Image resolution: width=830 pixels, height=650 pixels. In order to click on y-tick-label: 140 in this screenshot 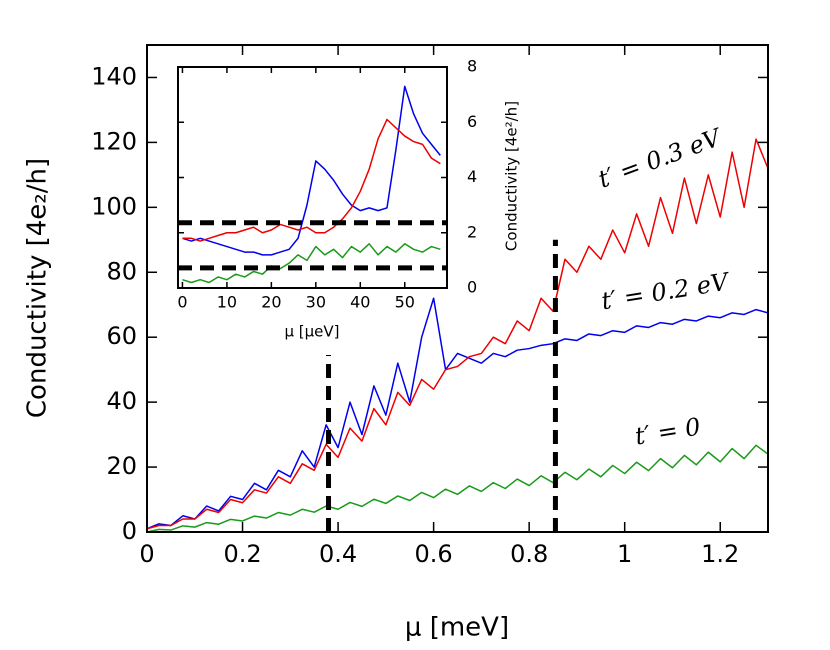, I will do `click(114, 76)`.